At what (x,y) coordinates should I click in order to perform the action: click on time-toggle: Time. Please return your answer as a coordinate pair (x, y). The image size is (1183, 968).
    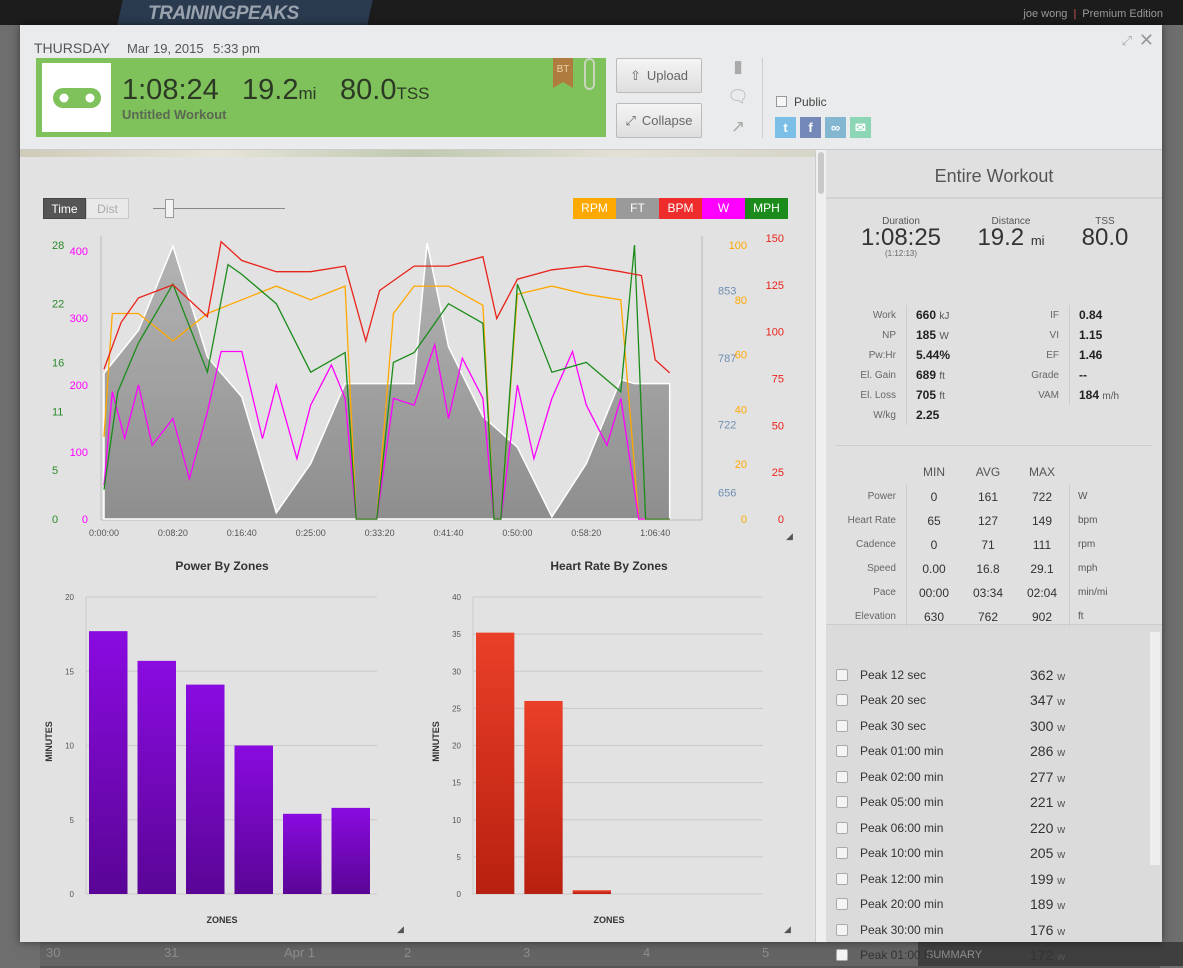
    Looking at the image, I should click on (64, 208).